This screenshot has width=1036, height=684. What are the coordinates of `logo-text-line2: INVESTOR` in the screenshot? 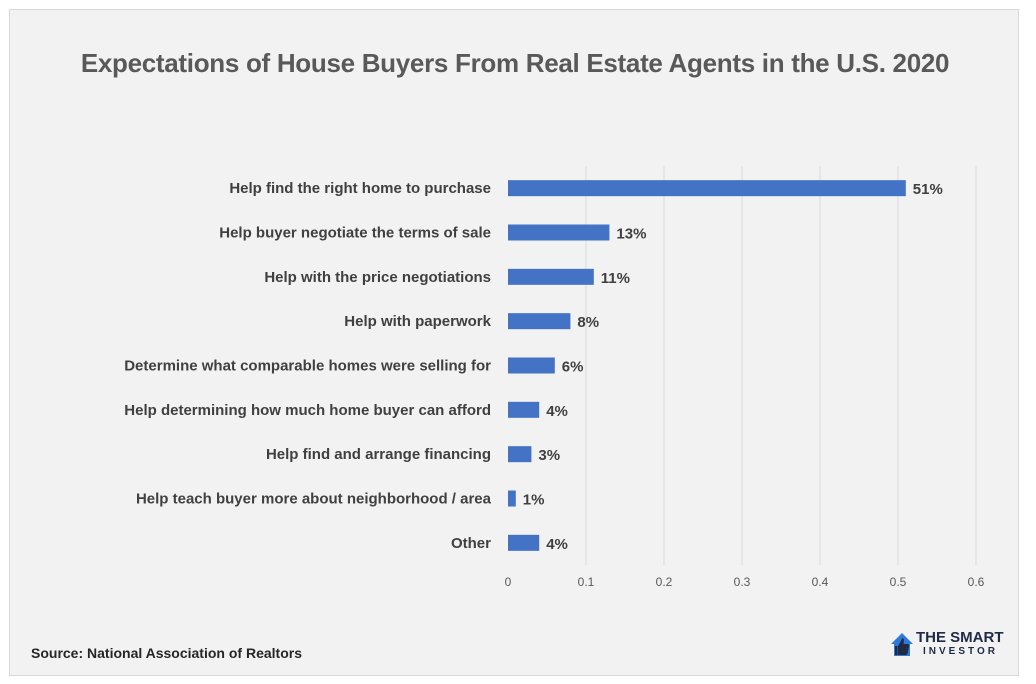 It's located at (960, 651).